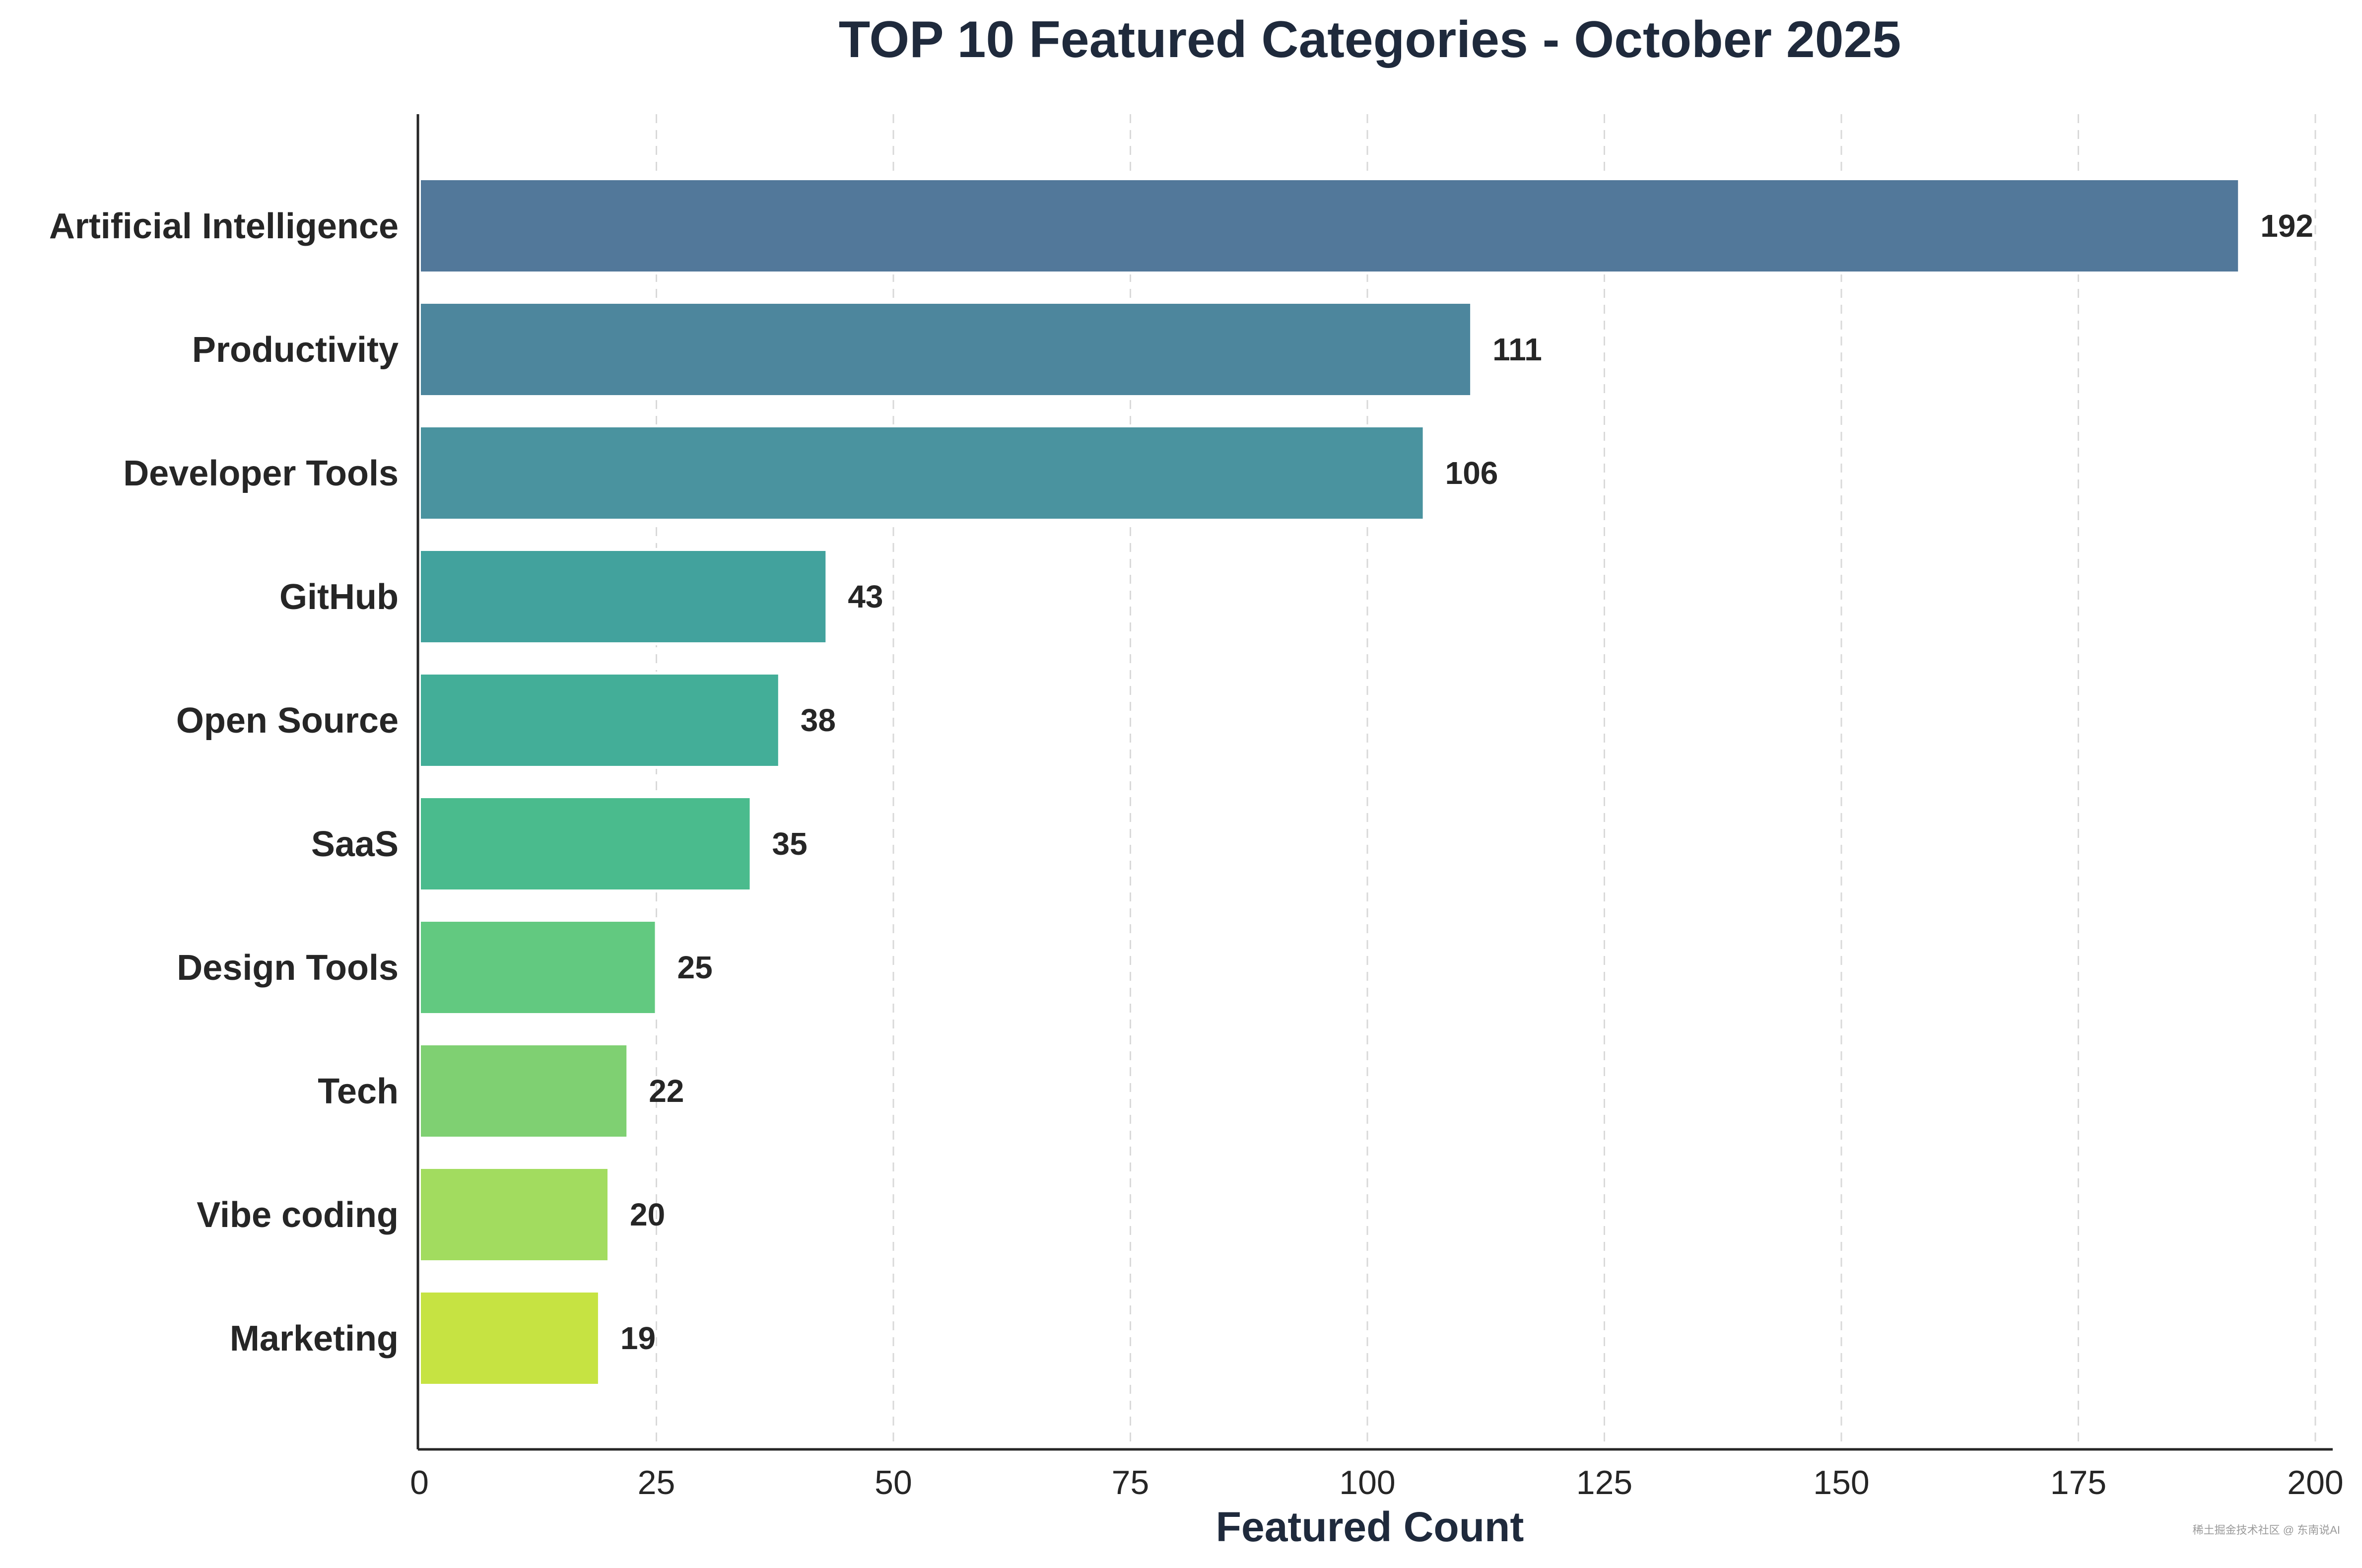 The height and width of the screenshot is (1568, 2362). I want to click on category-label: Productivity, so click(296, 350).